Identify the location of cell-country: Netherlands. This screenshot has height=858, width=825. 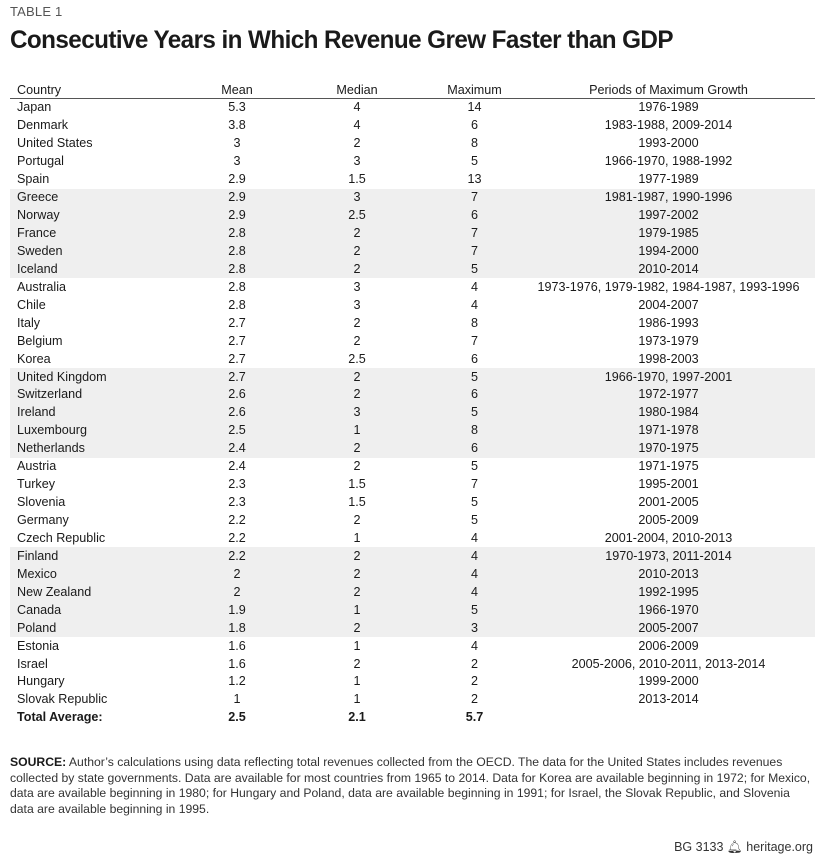
(98, 448).